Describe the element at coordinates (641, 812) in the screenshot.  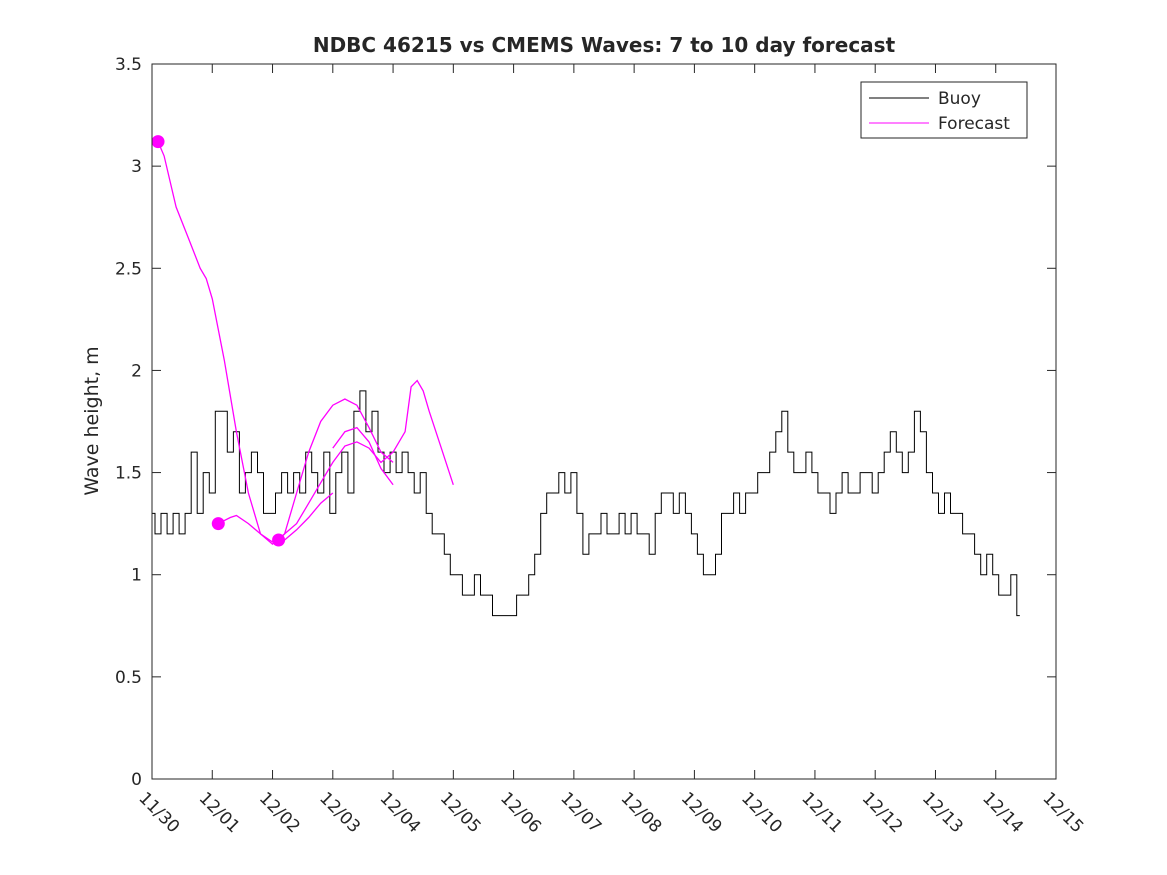
I see `x-tick-label: 12/08` at that location.